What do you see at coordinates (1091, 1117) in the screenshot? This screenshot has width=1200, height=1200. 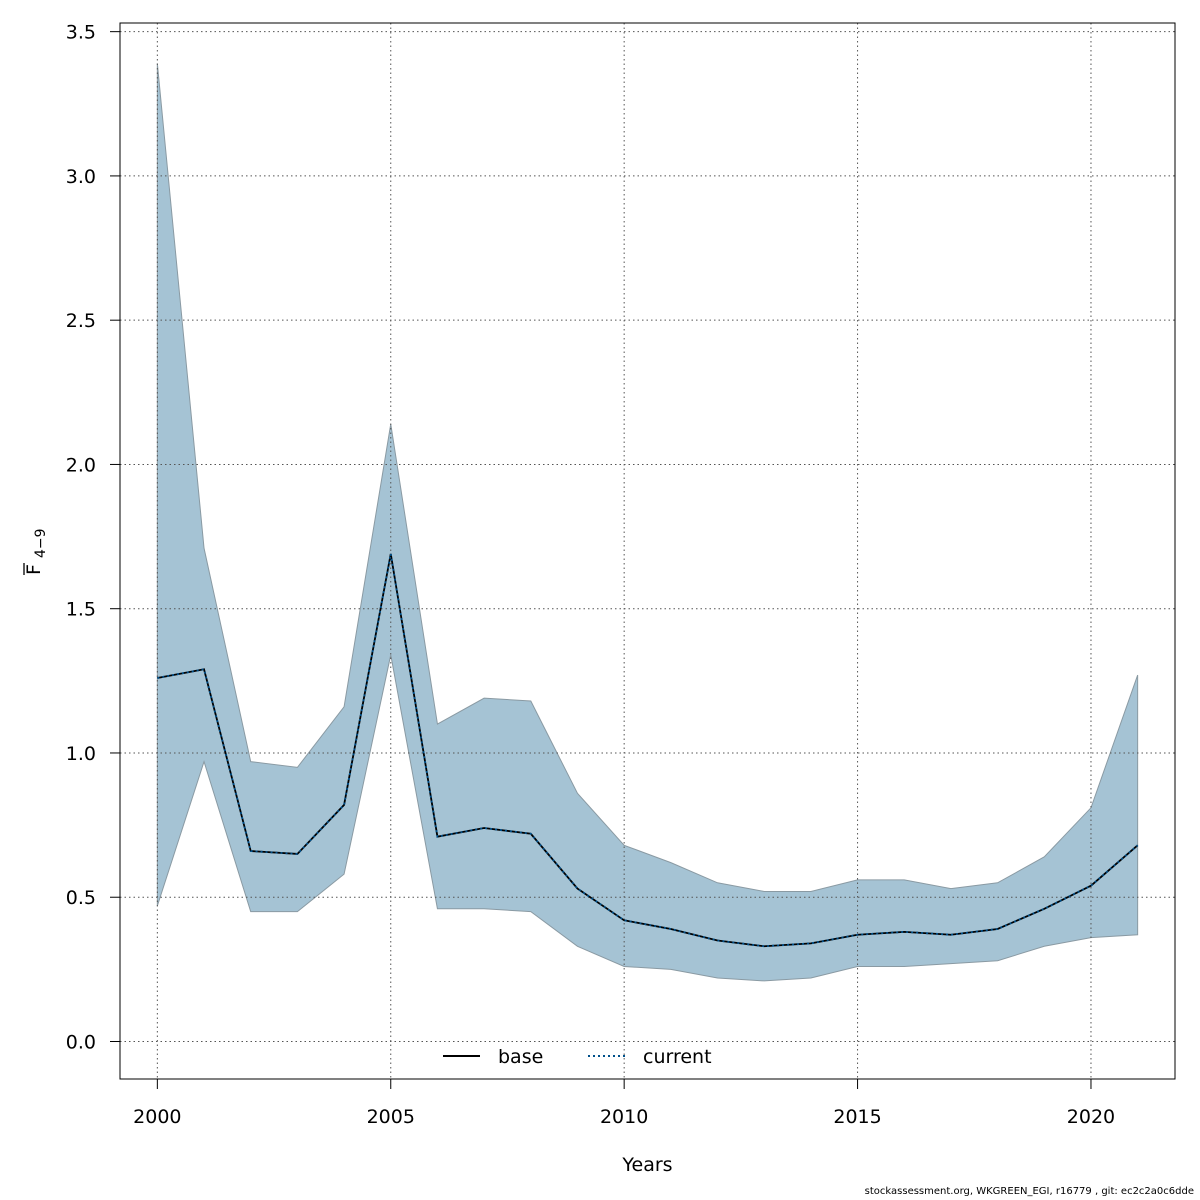 I see `x-tick-label-2020: 2020` at bounding box center [1091, 1117].